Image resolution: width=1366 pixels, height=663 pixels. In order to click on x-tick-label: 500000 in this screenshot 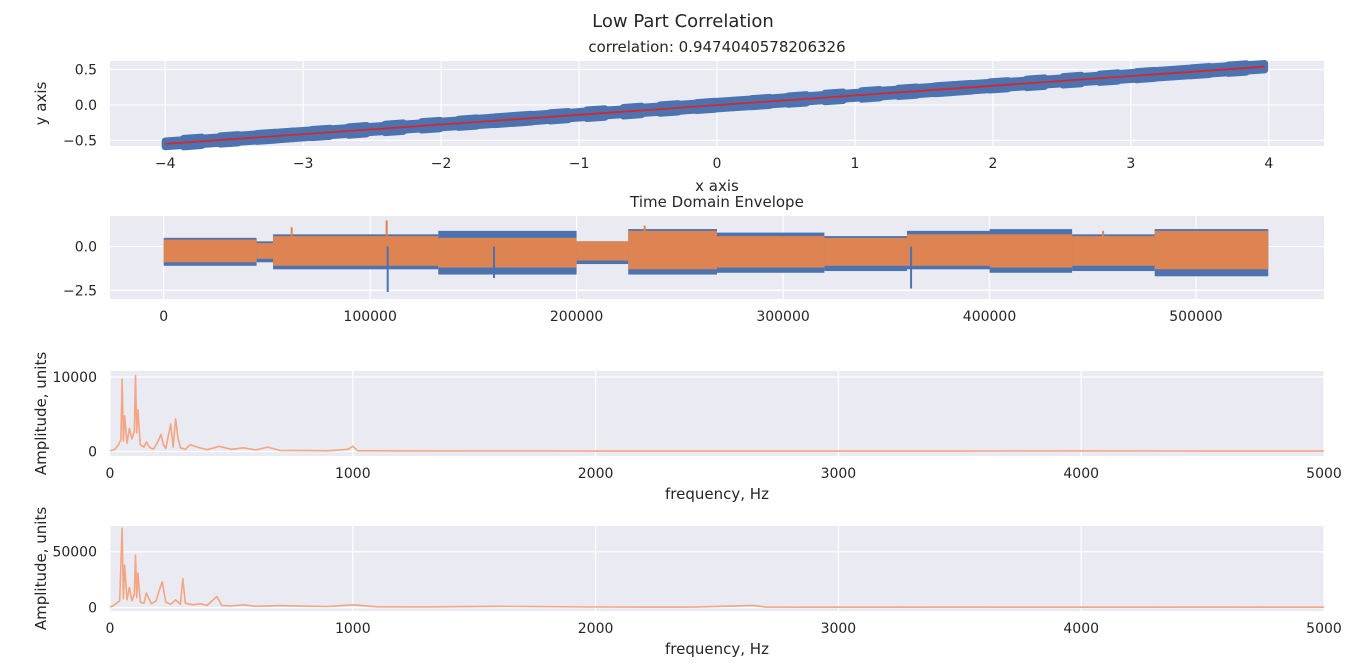, I will do `click(1195, 317)`.